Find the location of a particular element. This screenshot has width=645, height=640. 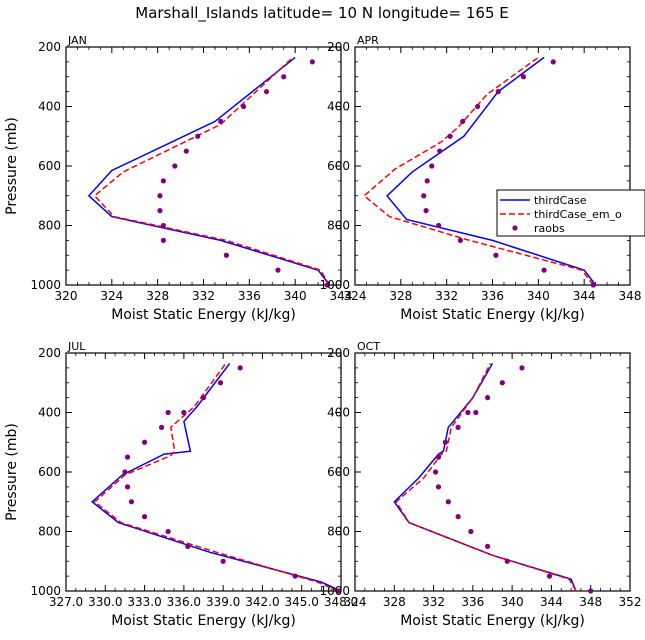

x-tick-label: 340 is located at coordinates (538, 296).